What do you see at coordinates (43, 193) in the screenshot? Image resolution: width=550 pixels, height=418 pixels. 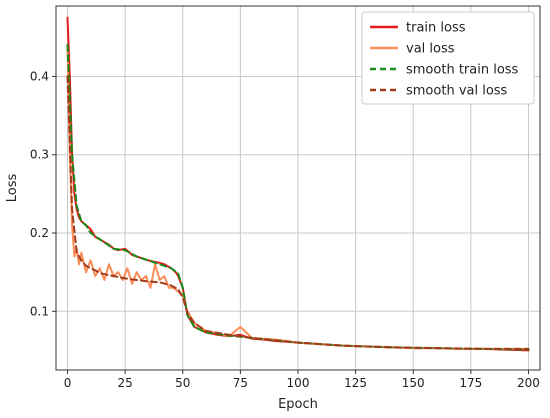 I see `y-axis-ticks: 0.1 0.2 0.3 0.4` at bounding box center [43, 193].